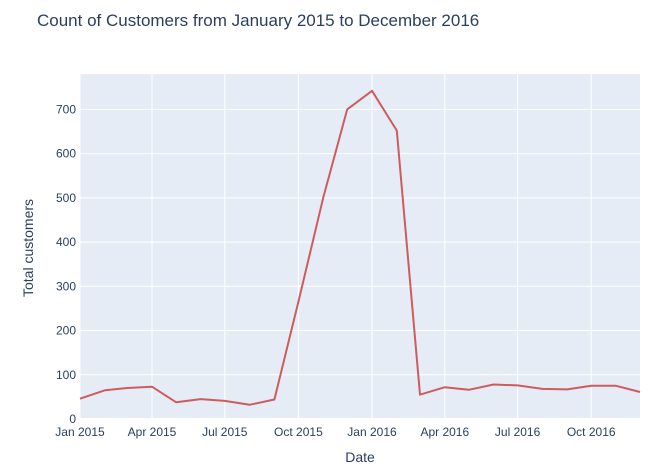  I want to click on y-tick-label: 100, so click(66, 375).